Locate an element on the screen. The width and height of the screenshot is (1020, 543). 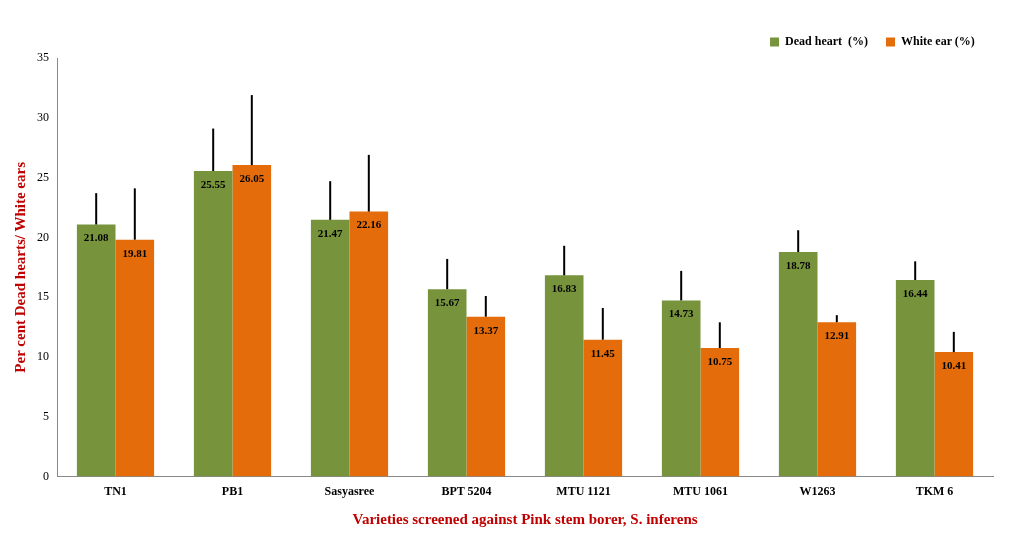
data-label: 14.73 is located at coordinates (681, 313).